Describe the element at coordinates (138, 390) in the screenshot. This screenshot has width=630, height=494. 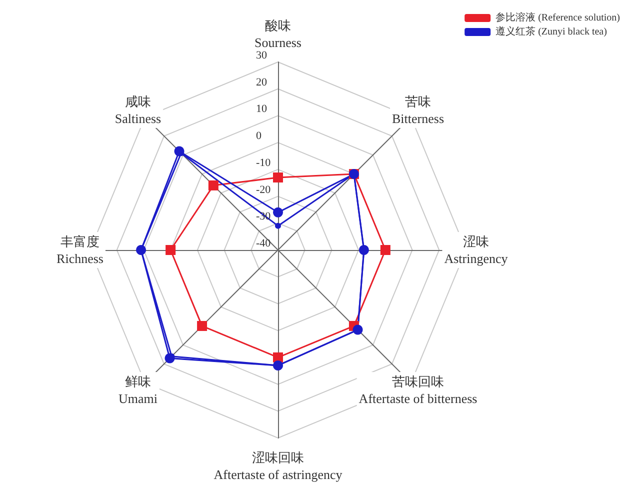
I see `spoke-label: 鲜味 Umami` at that location.